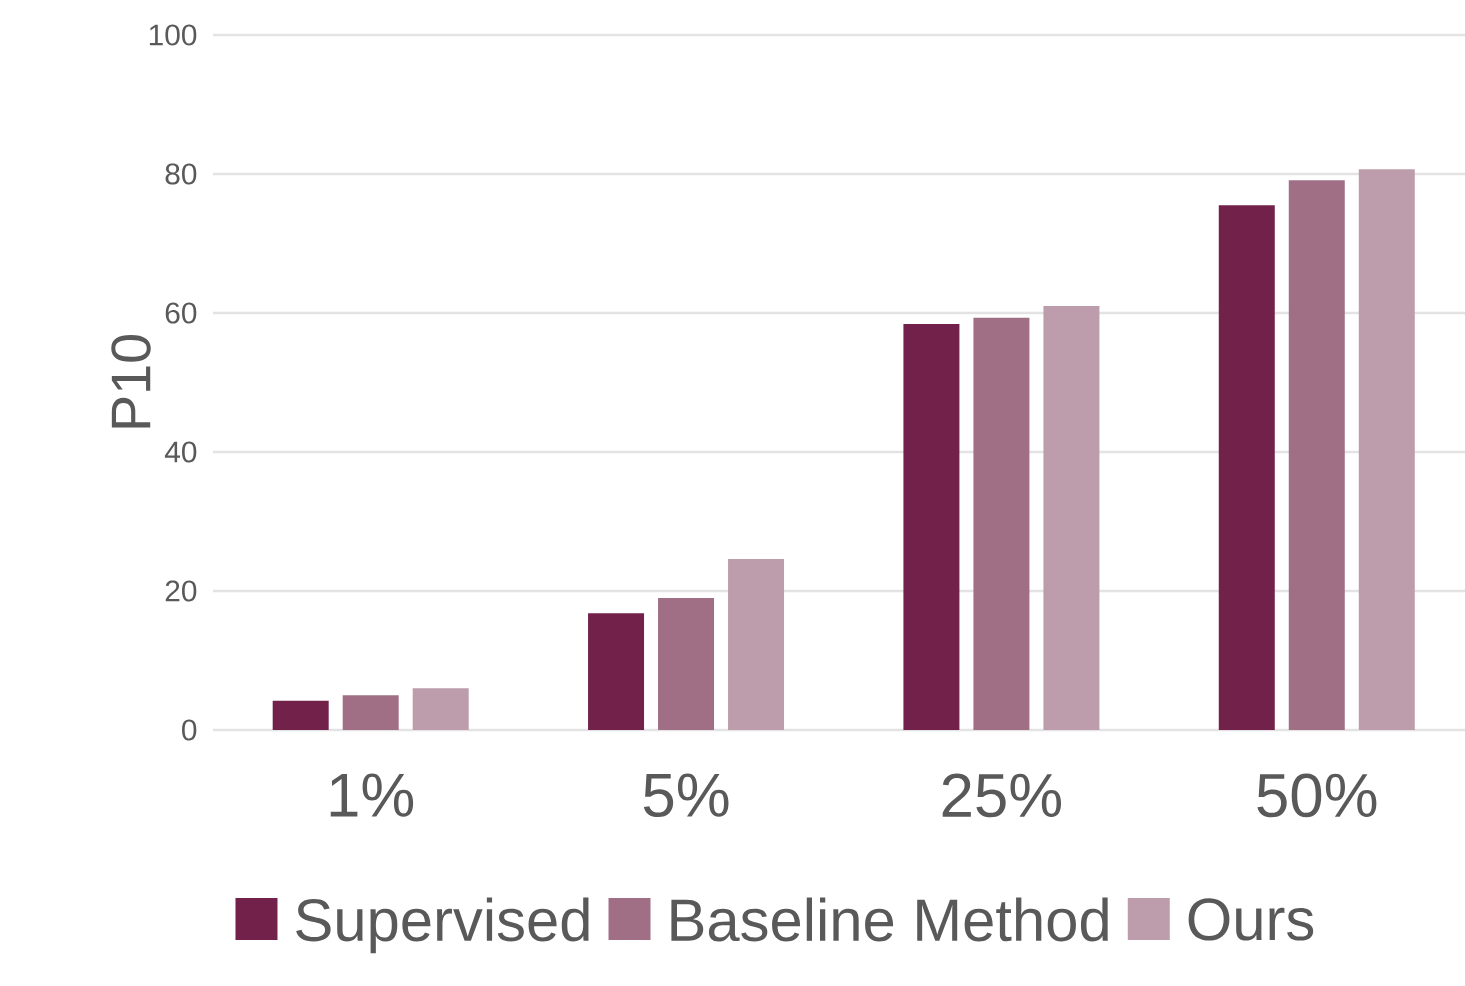 Image resolution: width=1465 pixels, height=986 pixels. What do you see at coordinates (372, 795) in the screenshot?
I see `x-tick-label: 1%` at bounding box center [372, 795].